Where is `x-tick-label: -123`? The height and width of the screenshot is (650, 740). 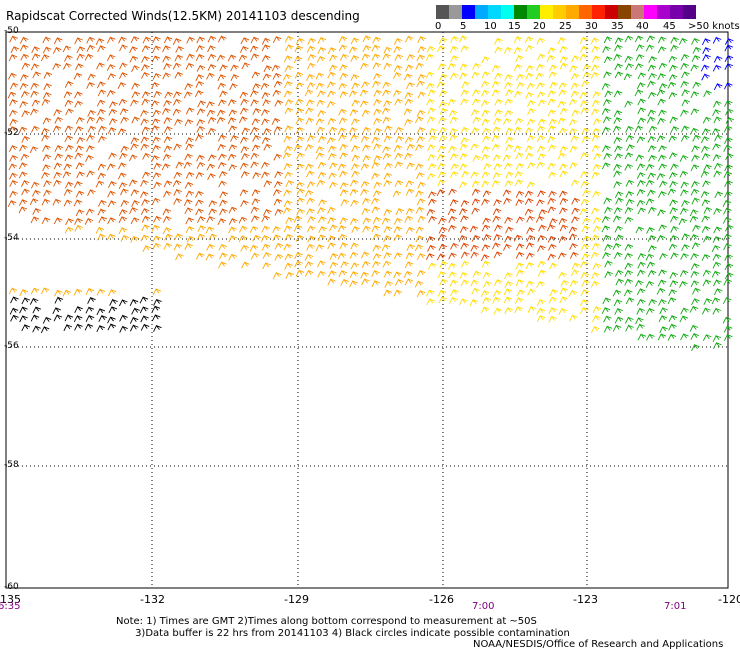
x-tick-label: -123 is located at coordinates (585, 599).